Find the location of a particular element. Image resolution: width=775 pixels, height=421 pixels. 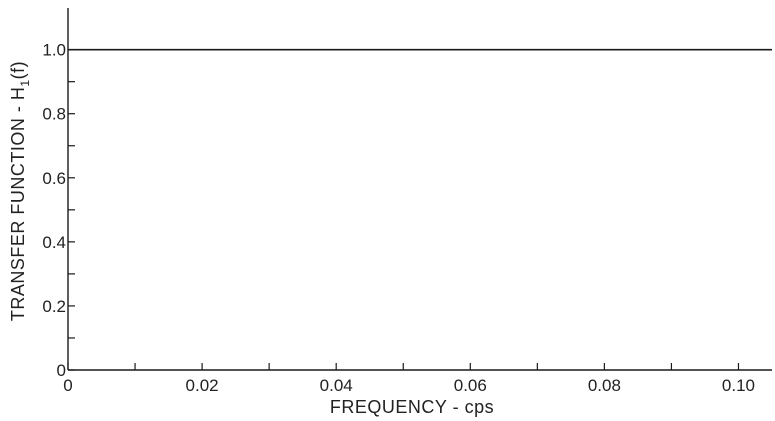

y-tick-label: 0.2 is located at coordinates (54, 306).